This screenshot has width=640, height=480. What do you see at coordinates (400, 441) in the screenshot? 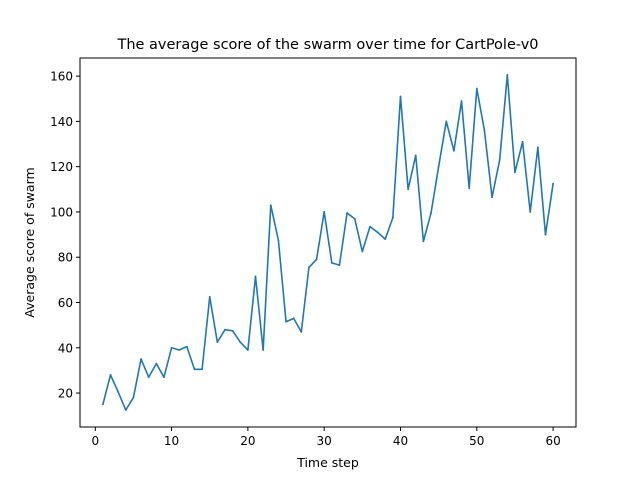
I see `x-tick-label: 40` at bounding box center [400, 441].